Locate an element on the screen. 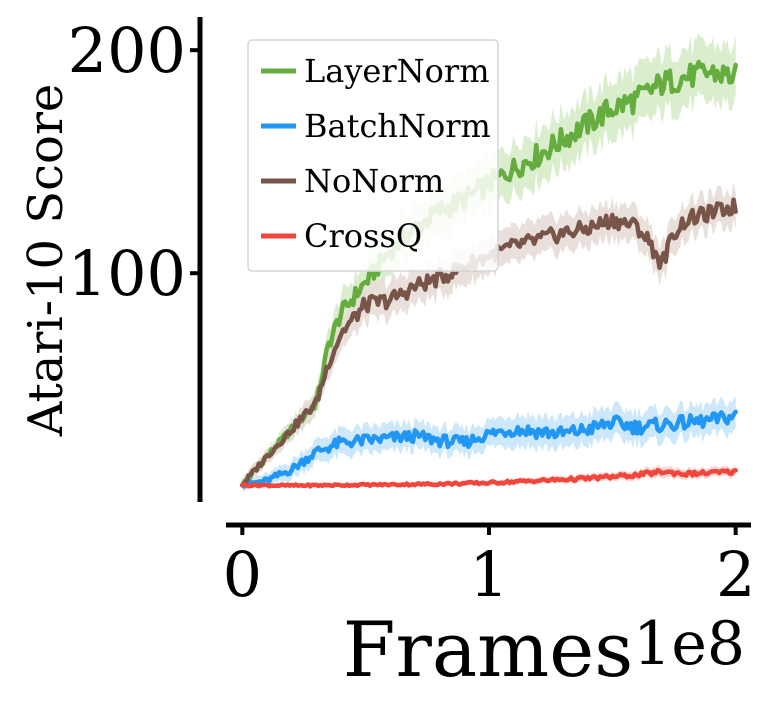 The width and height of the screenshot is (769, 713). legend-label-nonorm: NoNorm is located at coordinates (374, 181).